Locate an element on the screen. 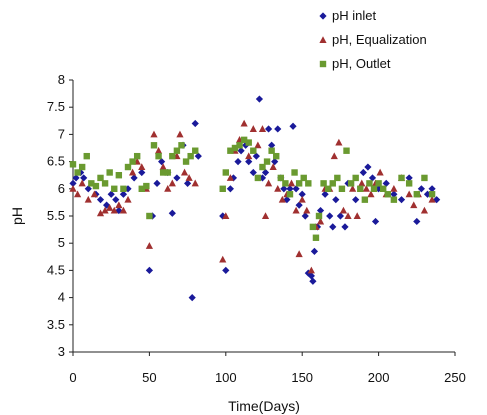  legend: pH inlet pH, Equalization pH, Outlet is located at coordinates (373, 39).